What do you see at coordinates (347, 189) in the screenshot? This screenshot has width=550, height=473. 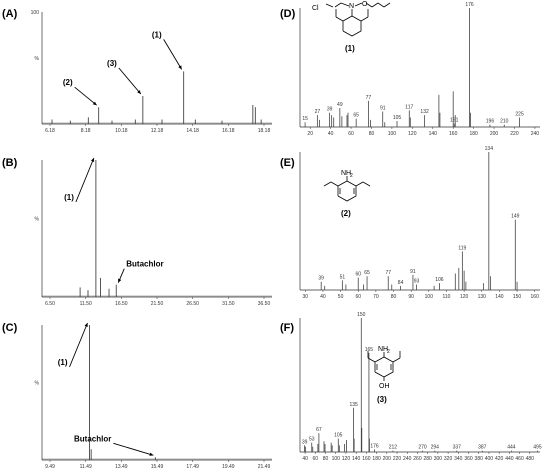 I see `molecule-2-structure` at bounding box center [347, 189].